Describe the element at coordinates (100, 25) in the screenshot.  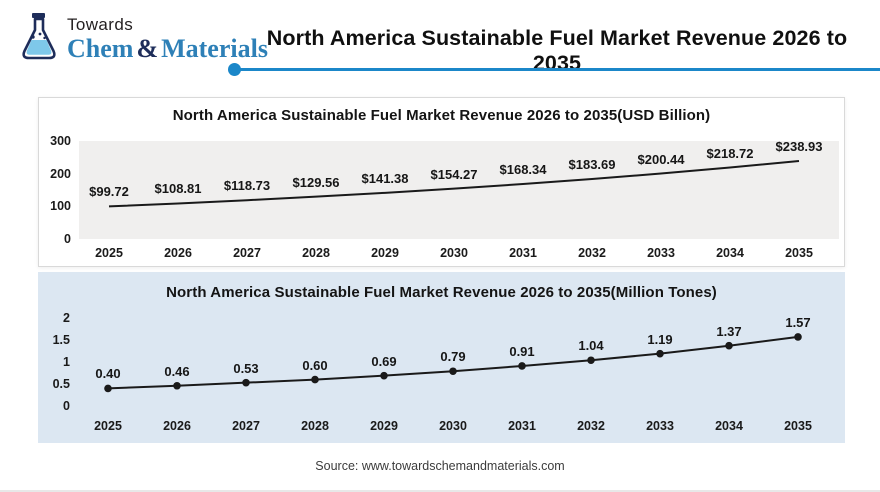
I see `brand-towards-label: Towards` at that location.